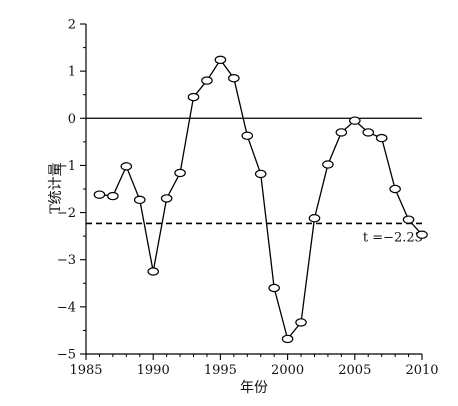  I want to click on x-tick-label: 1985, so click(85, 370).